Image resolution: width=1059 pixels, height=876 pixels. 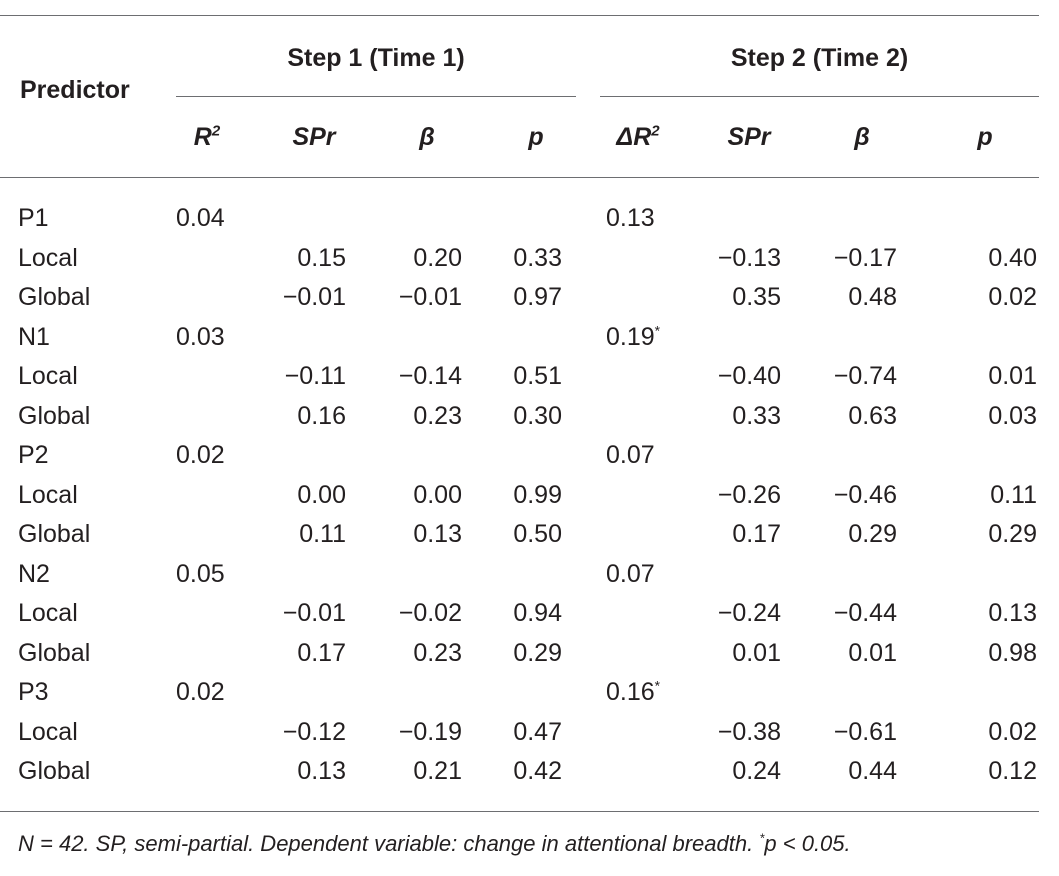 What do you see at coordinates (519, 811) in the screenshot?
I see `bottom-rule` at bounding box center [519, 811].